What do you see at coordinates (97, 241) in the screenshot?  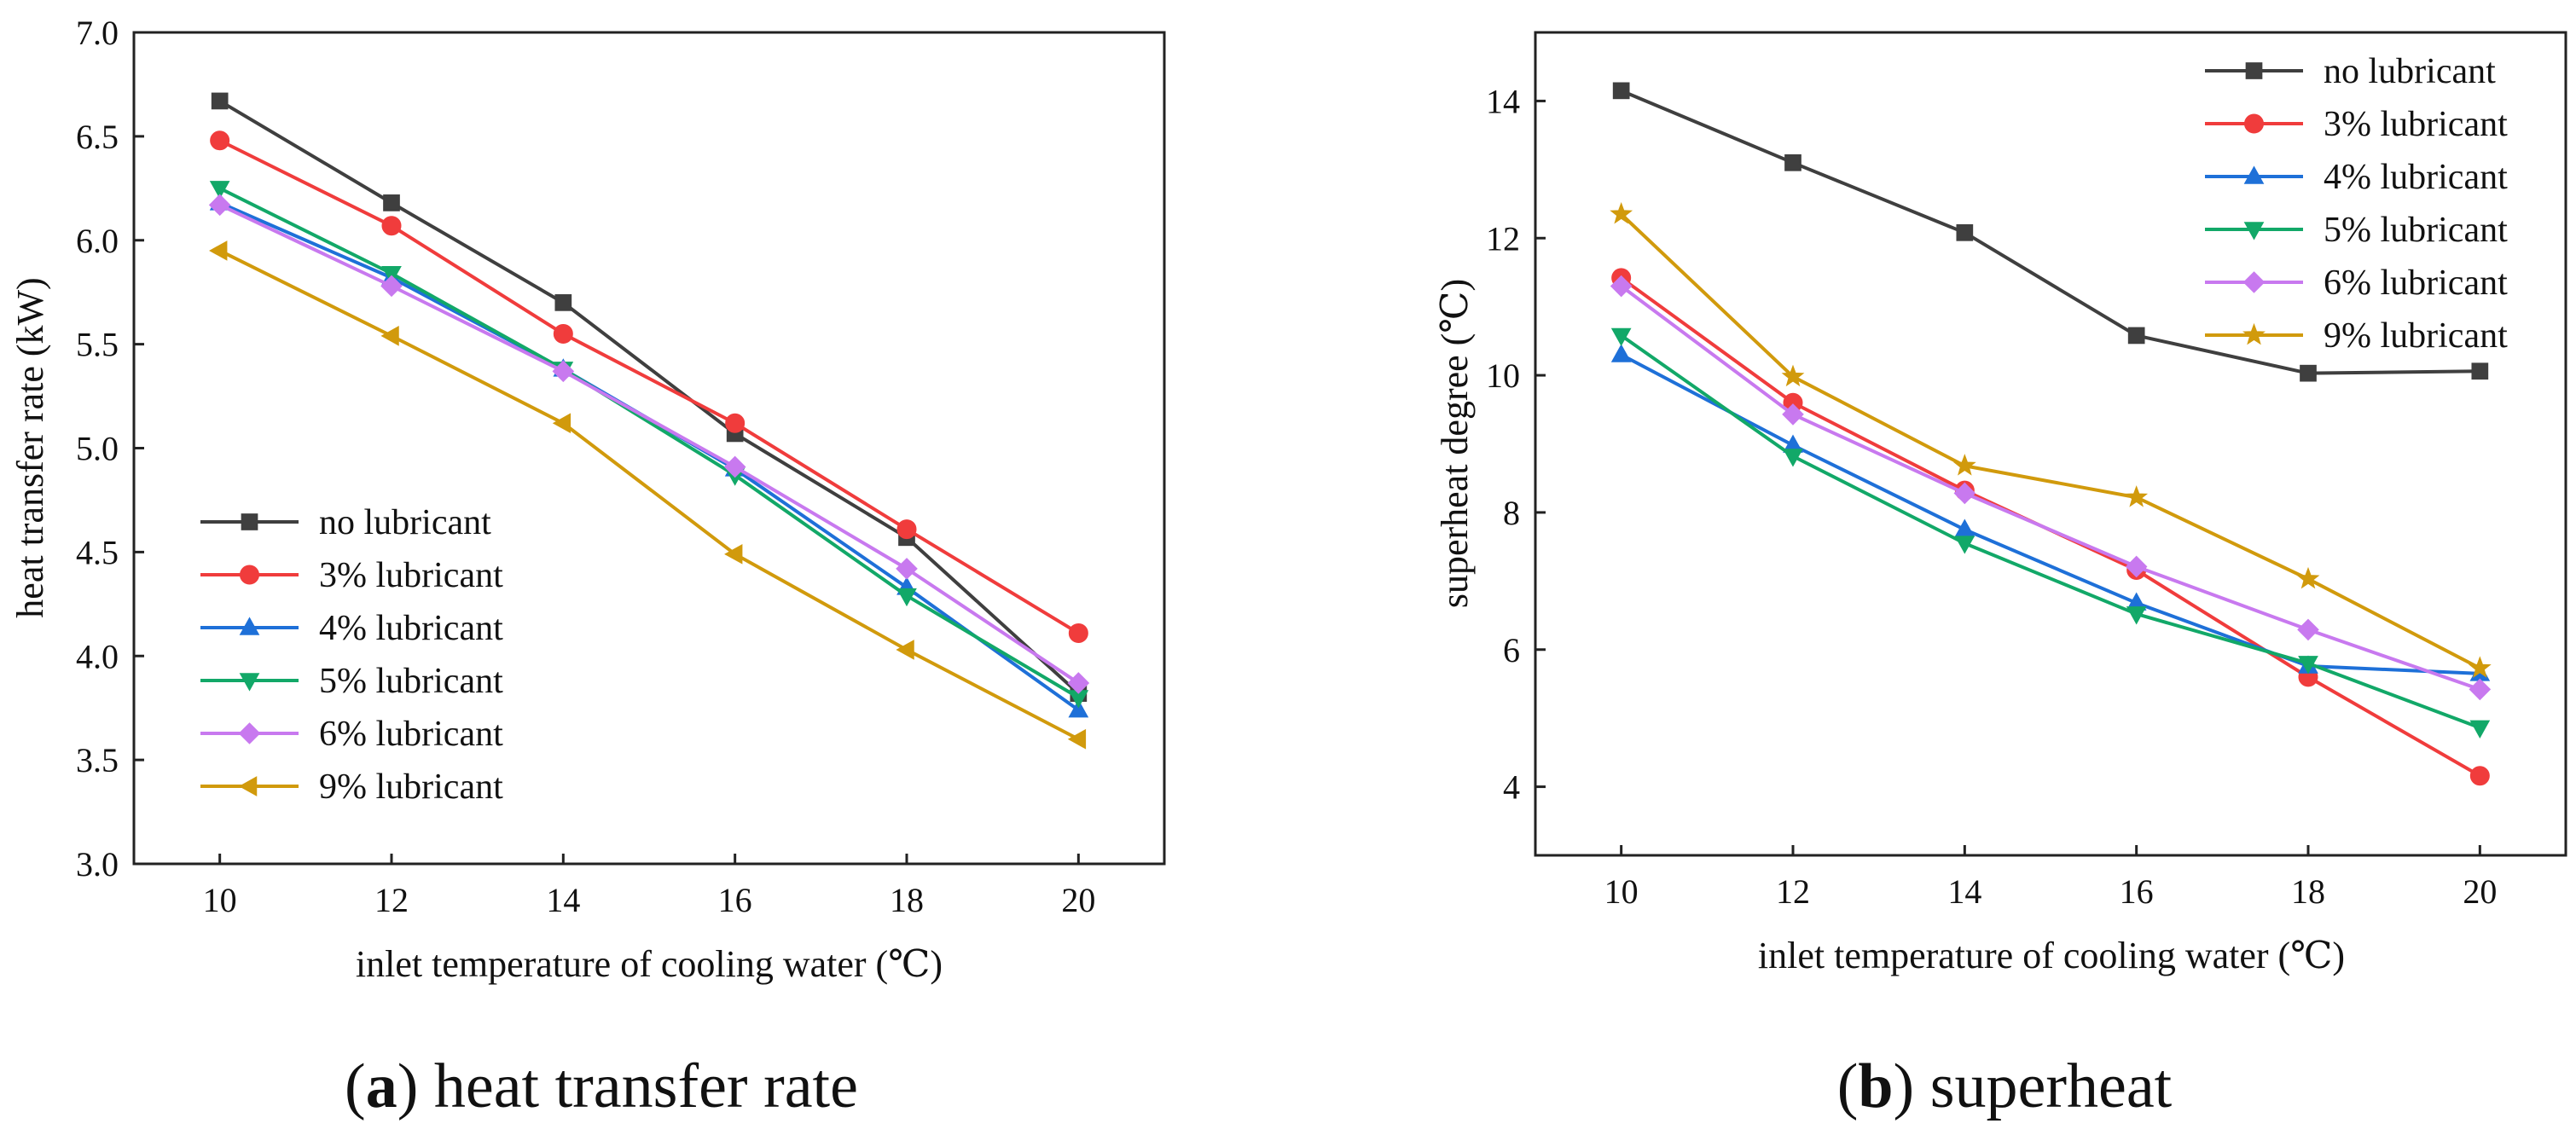 I see `y-tick-label: 6.0` at bounding box center [97, 241].